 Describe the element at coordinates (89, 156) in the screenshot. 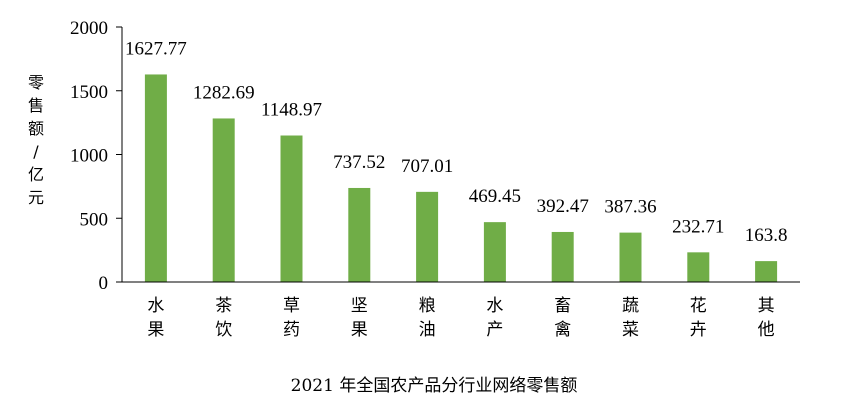

I see `y-tick-label: 1000` at that location.